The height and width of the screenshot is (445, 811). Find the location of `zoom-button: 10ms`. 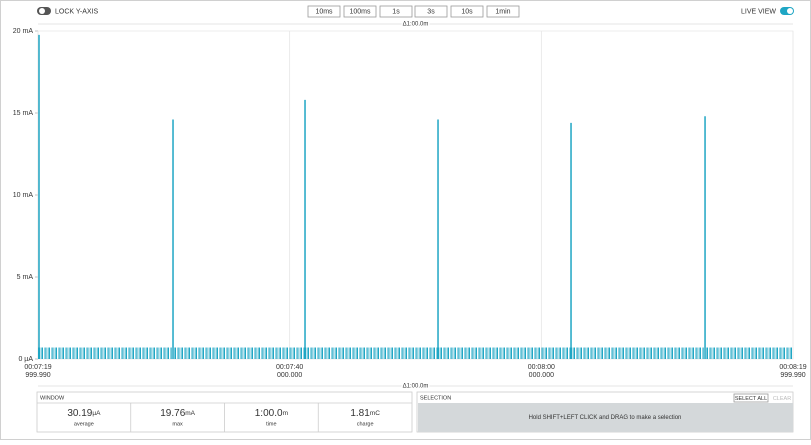

zoom-button: 10ms is located at coordinates (324, 11).